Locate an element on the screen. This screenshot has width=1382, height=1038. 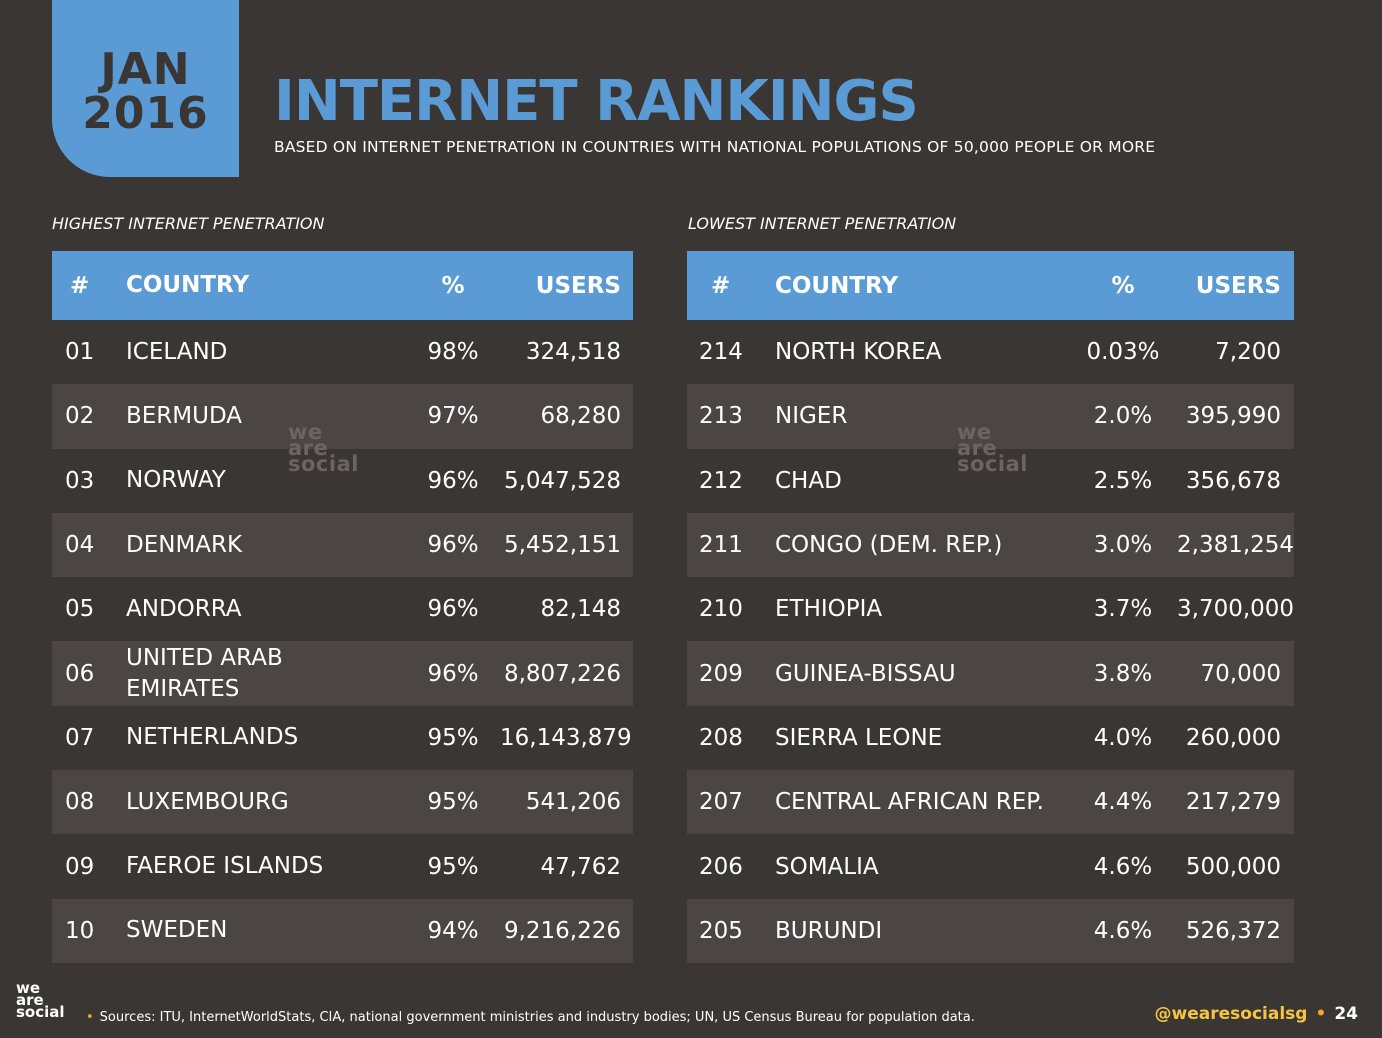
logo-line: are is located at coordinates (30, 1000).